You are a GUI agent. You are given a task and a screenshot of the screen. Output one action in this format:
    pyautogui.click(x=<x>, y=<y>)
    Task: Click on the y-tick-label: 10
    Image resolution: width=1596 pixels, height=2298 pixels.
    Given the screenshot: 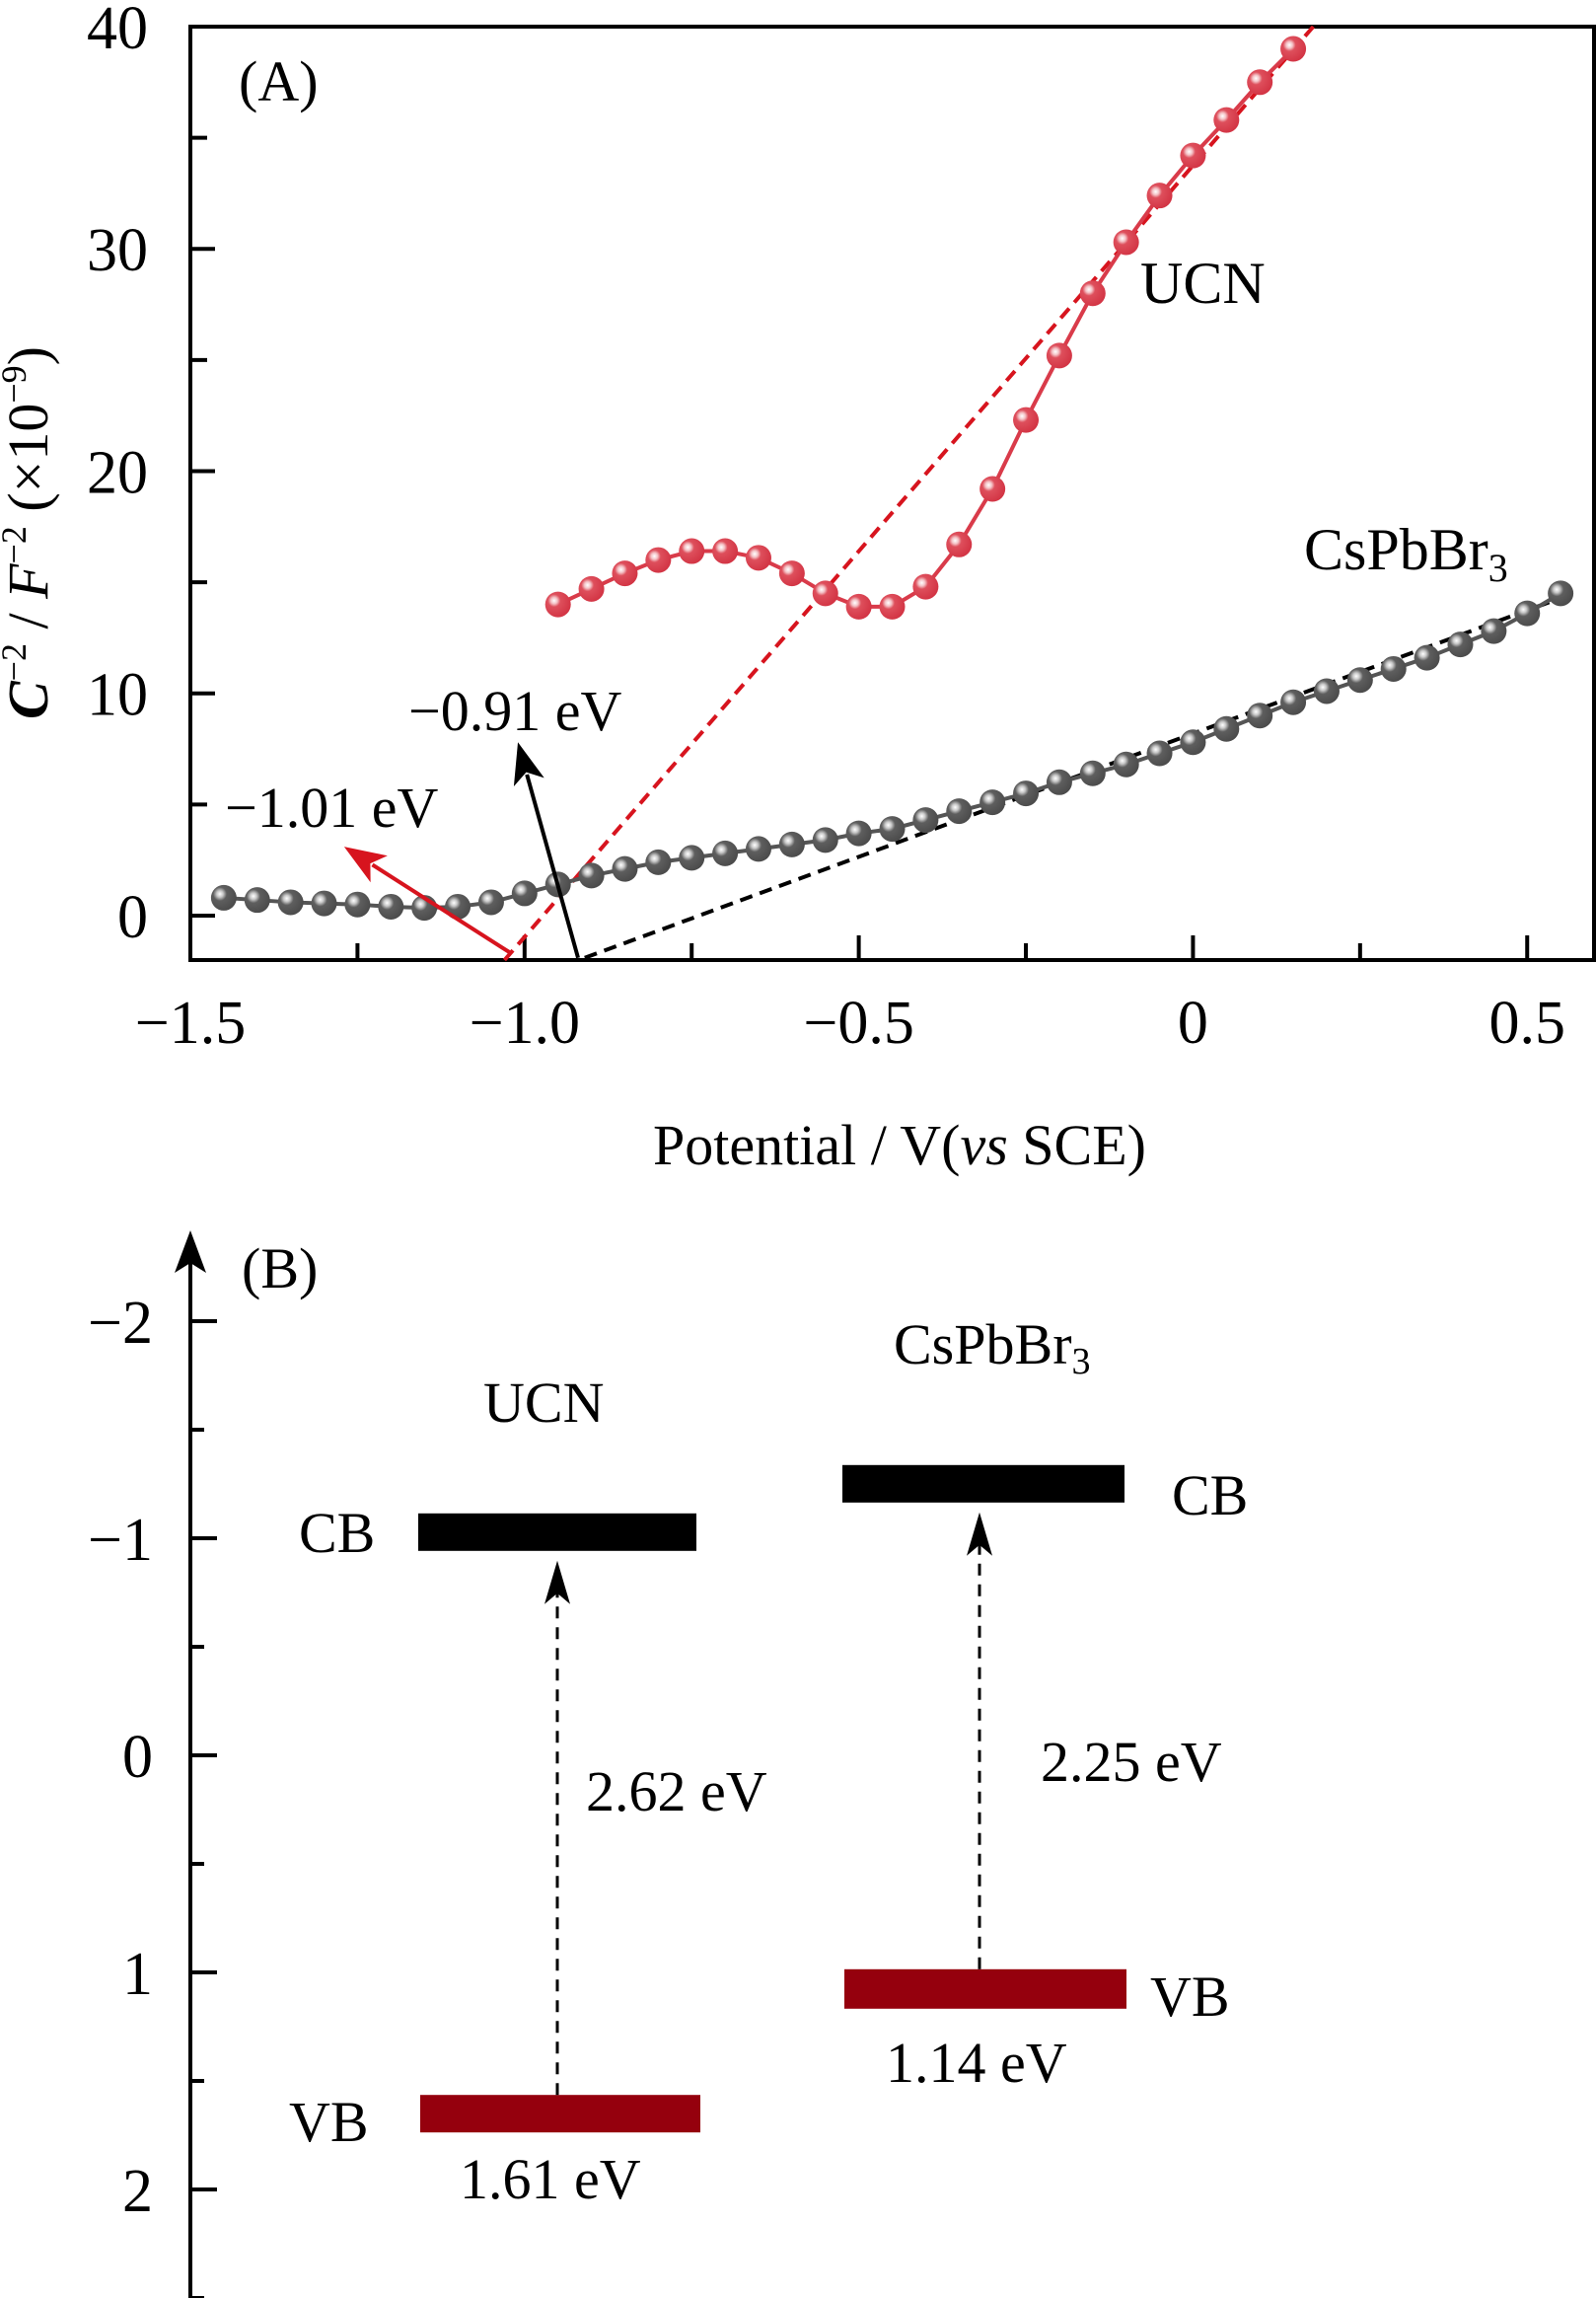 What is the action you would take?
    pyautogui.click(x=117, y=696)
    